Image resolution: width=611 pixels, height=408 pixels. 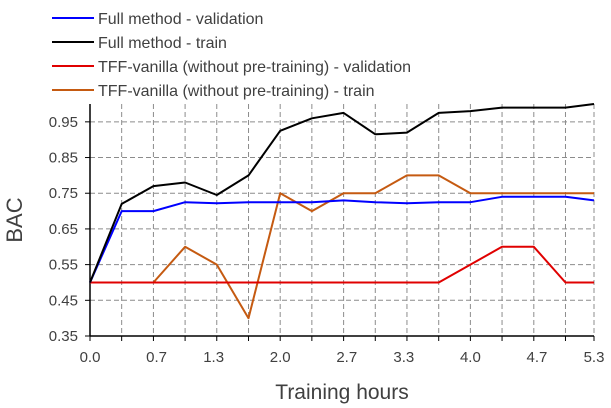 What do you see at coordinates (594, 357) in the screenshot?
I see `x-tick-label: 5.3` at bounding box center [594, 357].